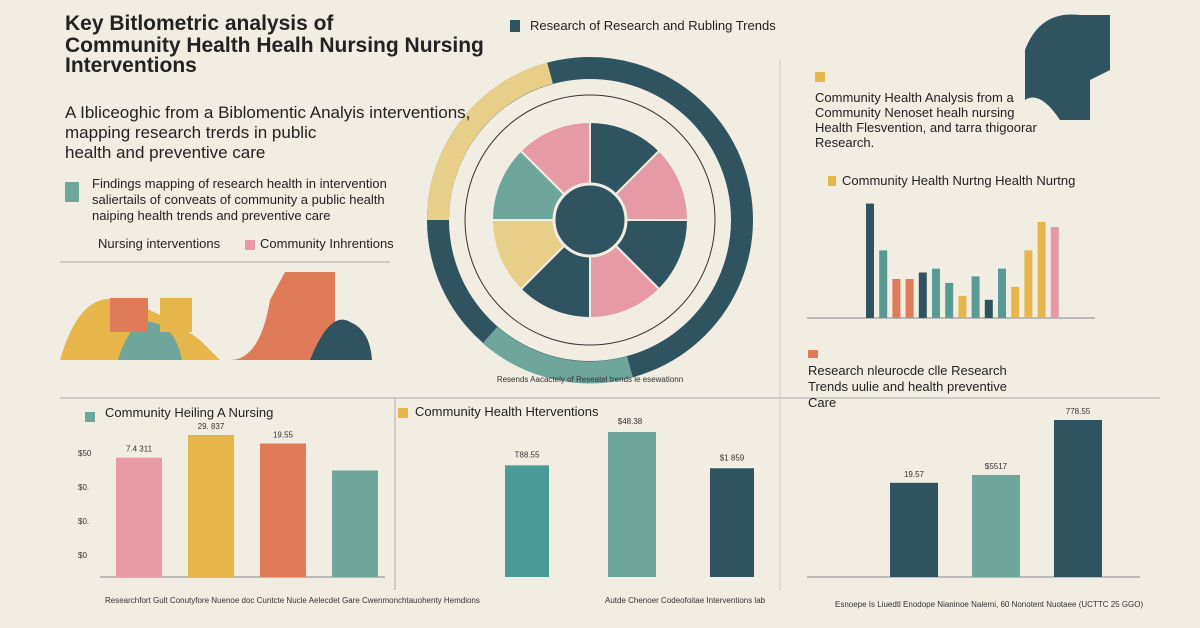 This screenshot has height=628, width=1200. Describe the element at coordinates (914, 97) in the screenshot. I see `right-text: Community Health Analysis from a` at that location.